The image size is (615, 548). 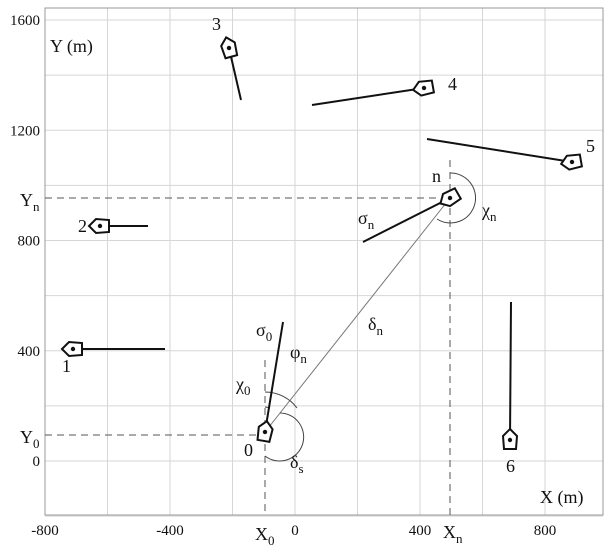 I want to click on symbol: Xn, so click(x=453, y=534).